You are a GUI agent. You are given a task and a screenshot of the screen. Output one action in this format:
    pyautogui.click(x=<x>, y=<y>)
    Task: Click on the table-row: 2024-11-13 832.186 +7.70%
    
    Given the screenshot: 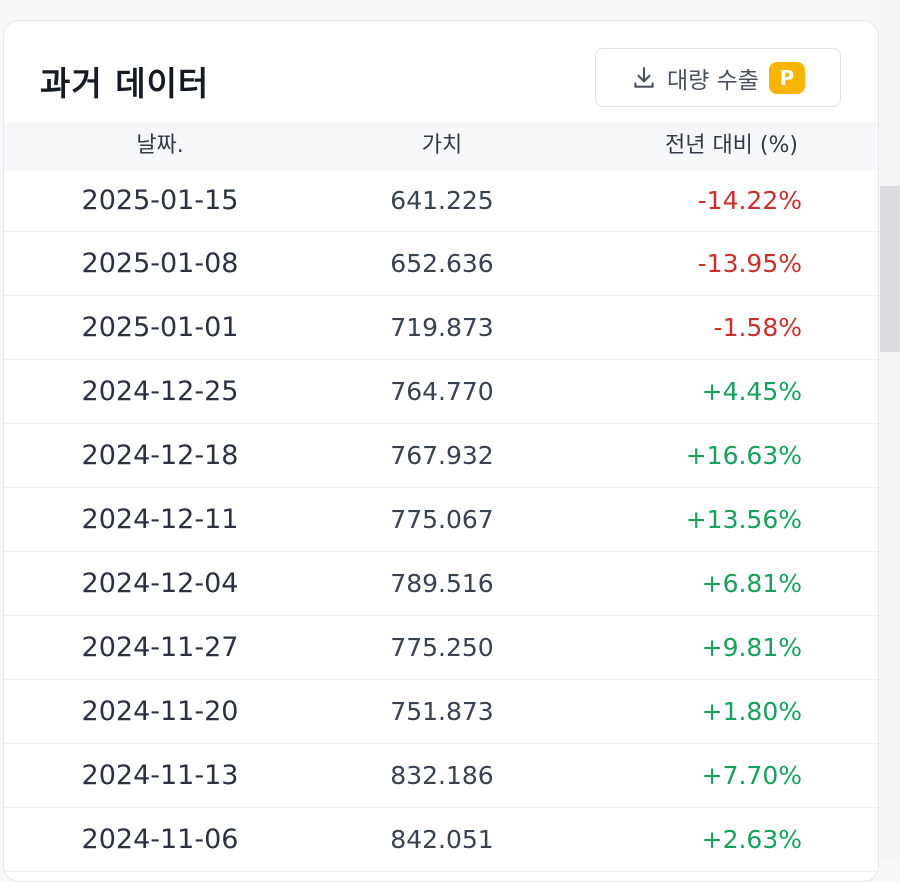 What is the action you would take?
    pyautogui.click(x=441, y=776)
    